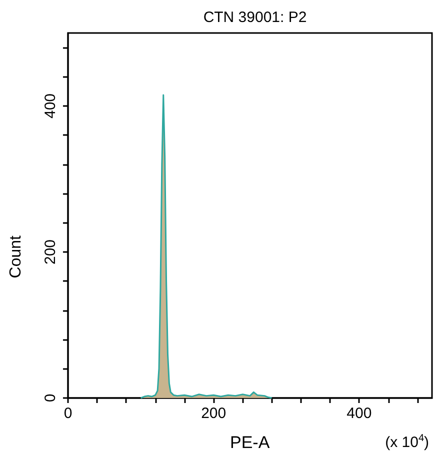  Describe the element at coordinates (250, 442) in the screenshot. I see `x-axis-title: PE-A` at that location.